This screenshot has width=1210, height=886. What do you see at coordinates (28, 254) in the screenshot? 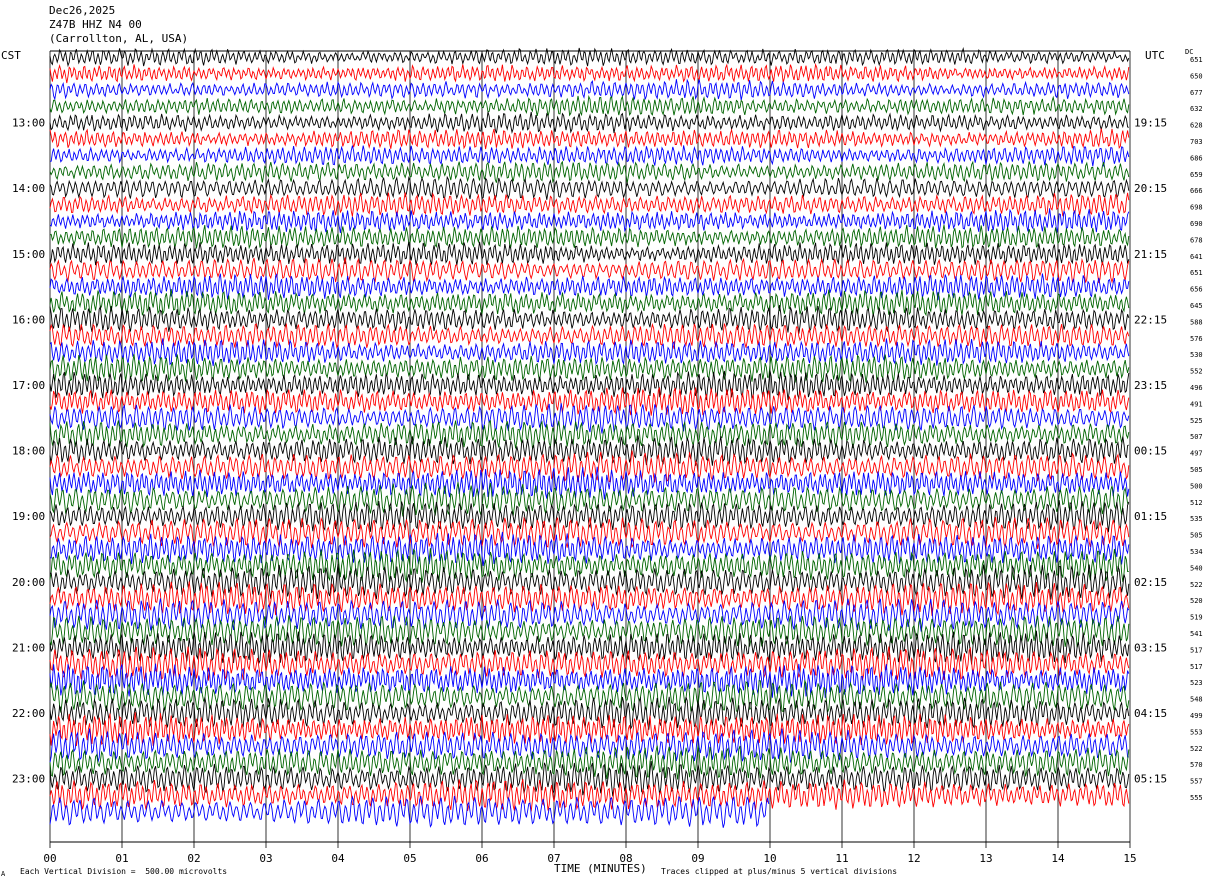
I see `y-left-hour-label: 15:00` at bounding box center [28, 254].